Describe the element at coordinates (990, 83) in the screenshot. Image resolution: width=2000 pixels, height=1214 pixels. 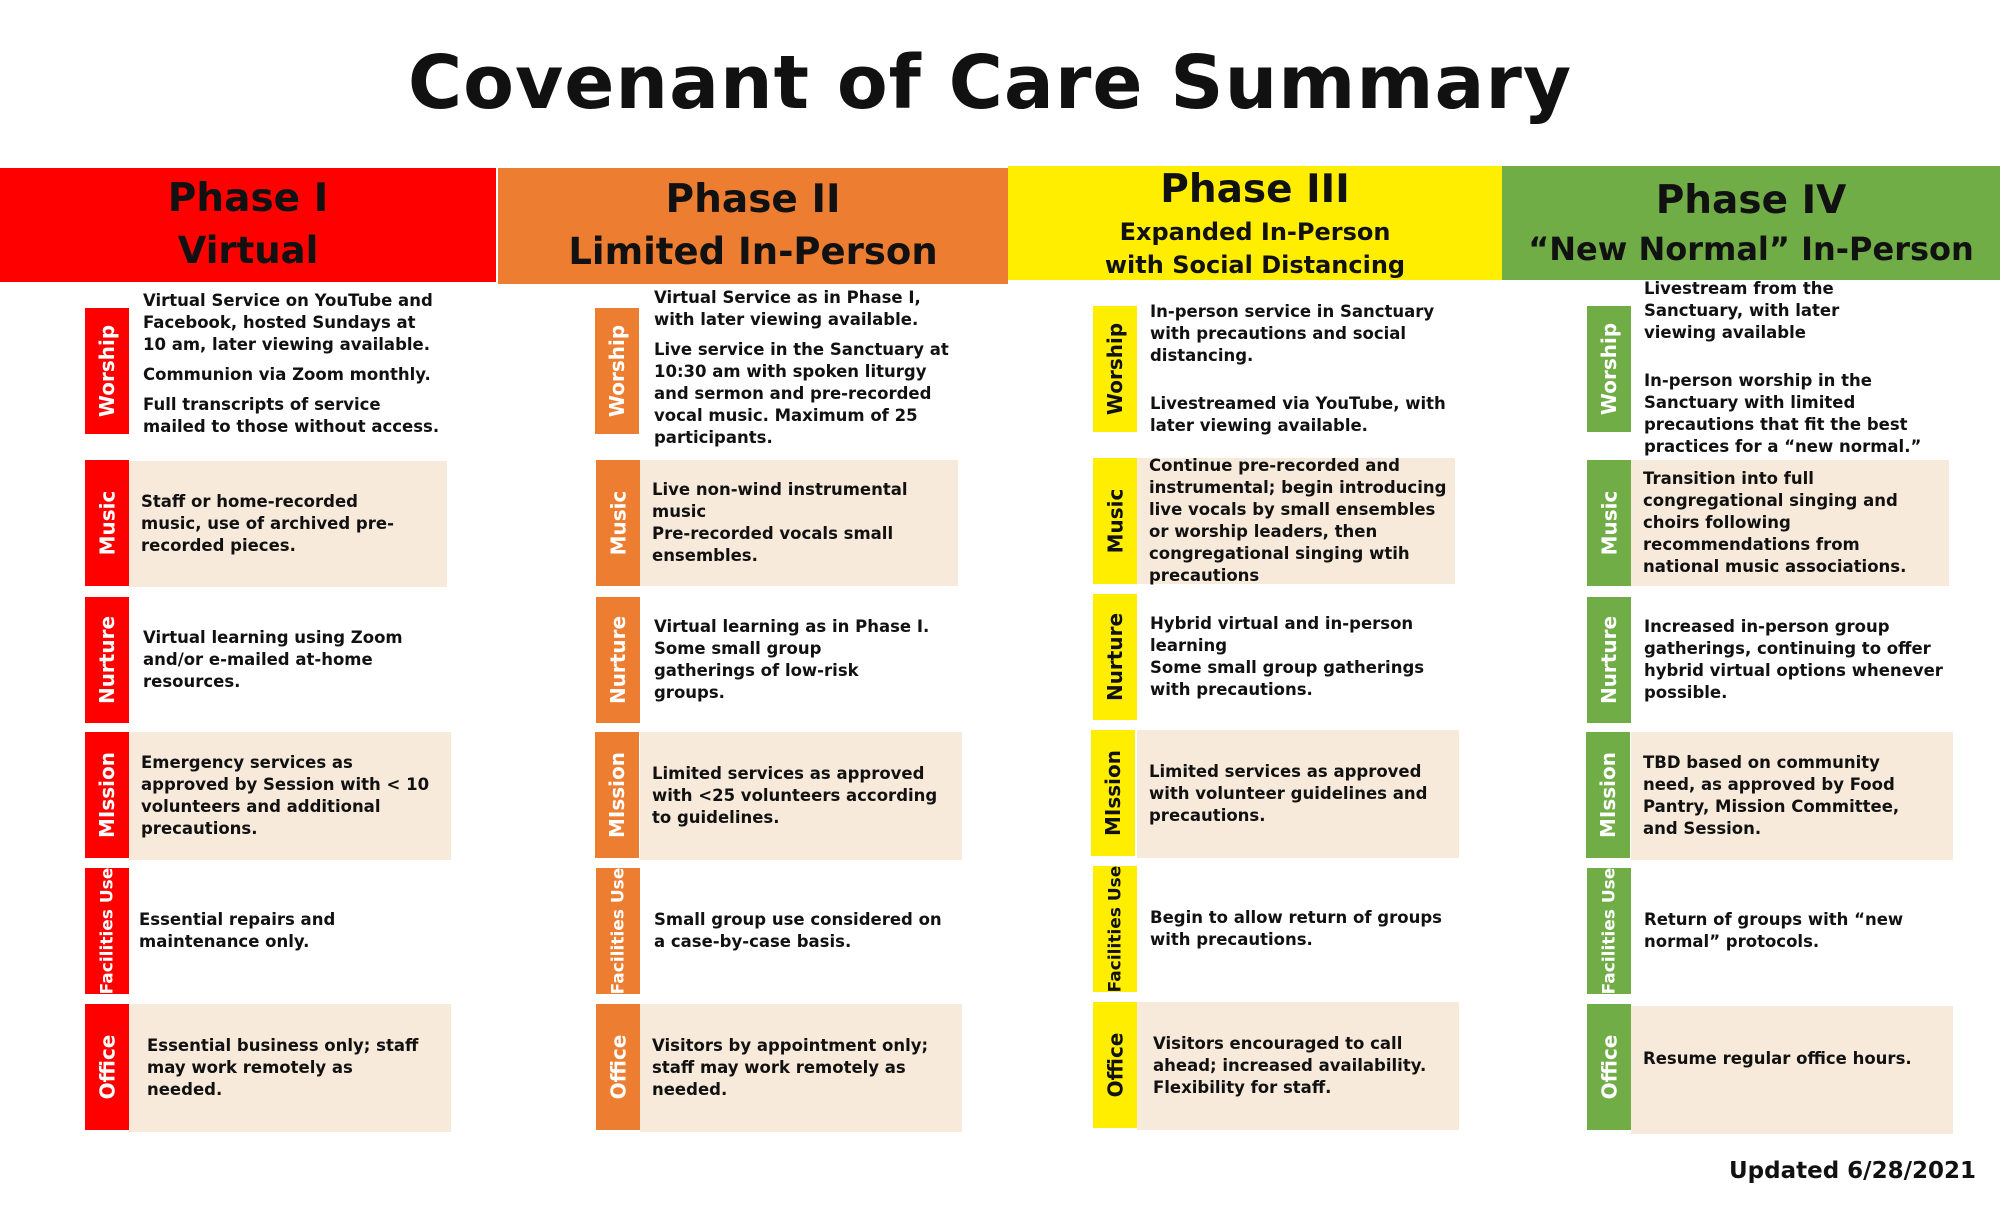
I see `page-title: Covenant of Care Summary` at that location.